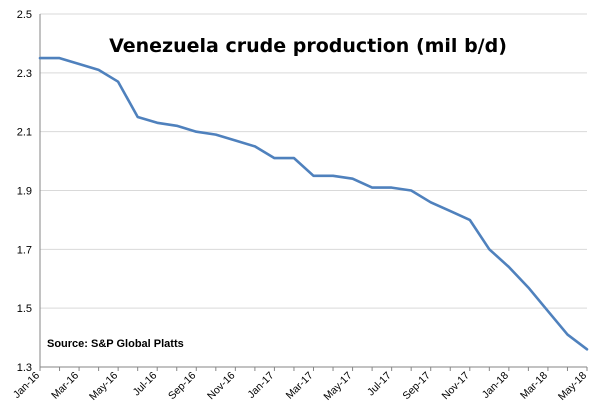 This screenshot has height=420, width=594. What do you see at coordinates (495, 385) in the screenshot?
I see `x-tick-label: Jan-18` at bounding box center [495, 385].